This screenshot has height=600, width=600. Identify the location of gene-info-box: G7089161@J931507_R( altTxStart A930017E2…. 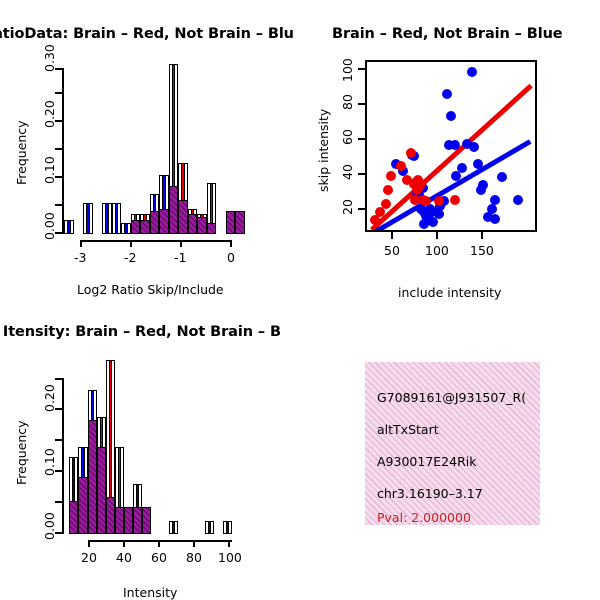
(452, 443).